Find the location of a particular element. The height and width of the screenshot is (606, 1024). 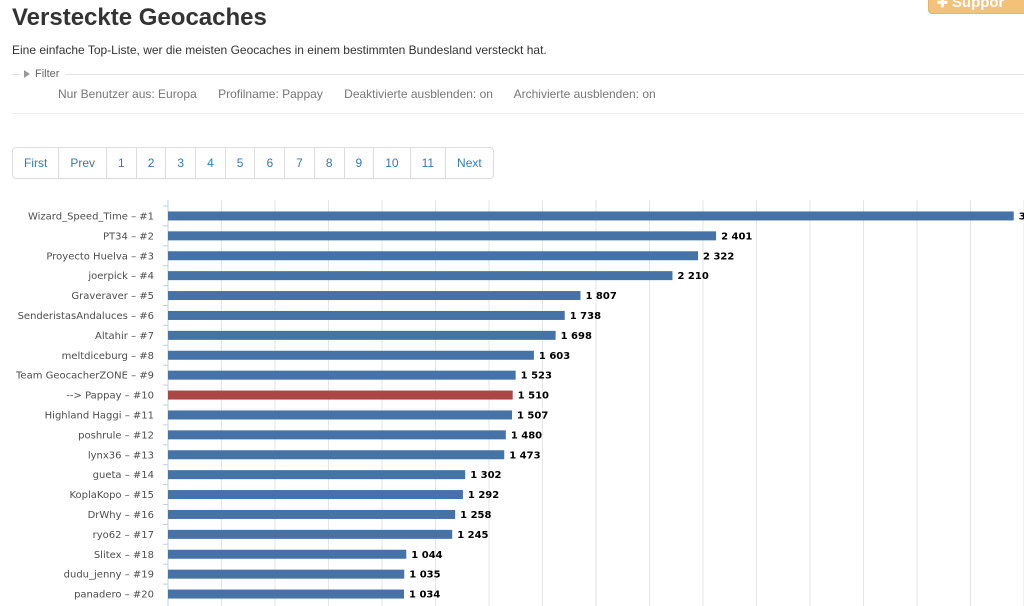

support-label: Suppor is located at coordinates (978, 5).